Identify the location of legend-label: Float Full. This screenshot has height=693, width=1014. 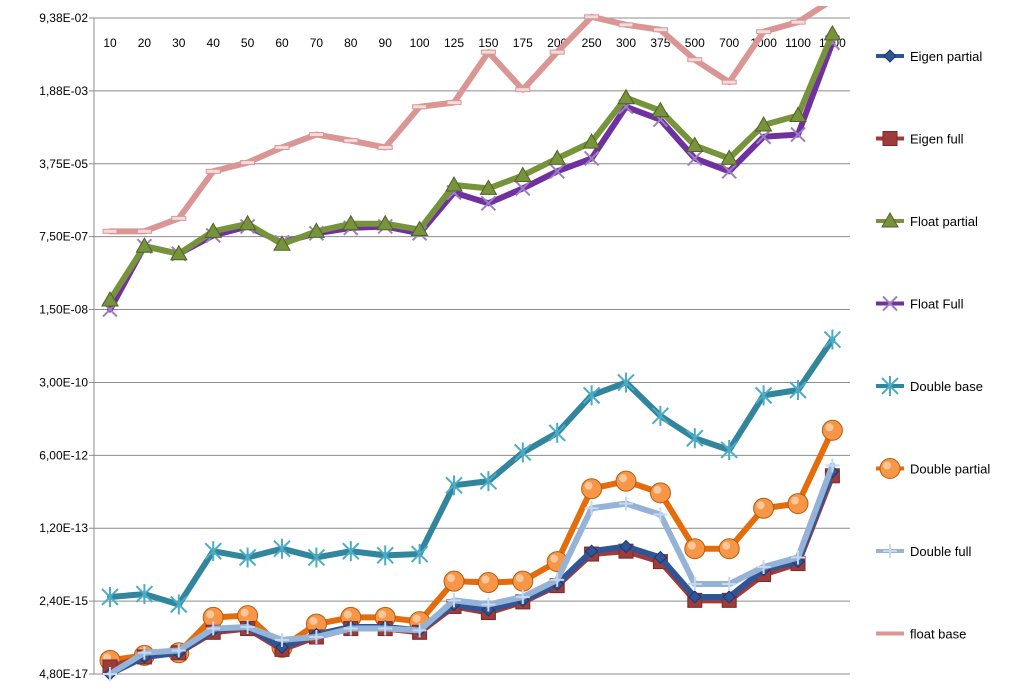
(937, 304).